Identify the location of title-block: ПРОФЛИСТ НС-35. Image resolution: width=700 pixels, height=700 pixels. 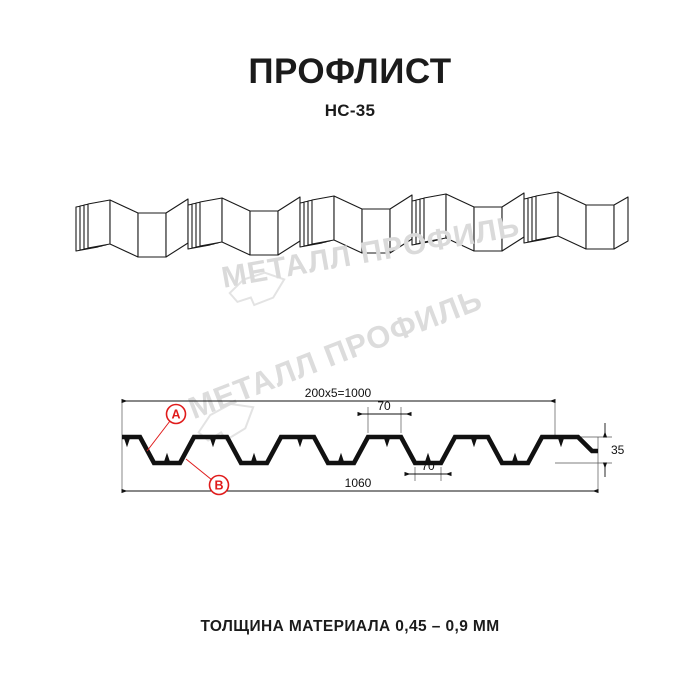
(350, 86).